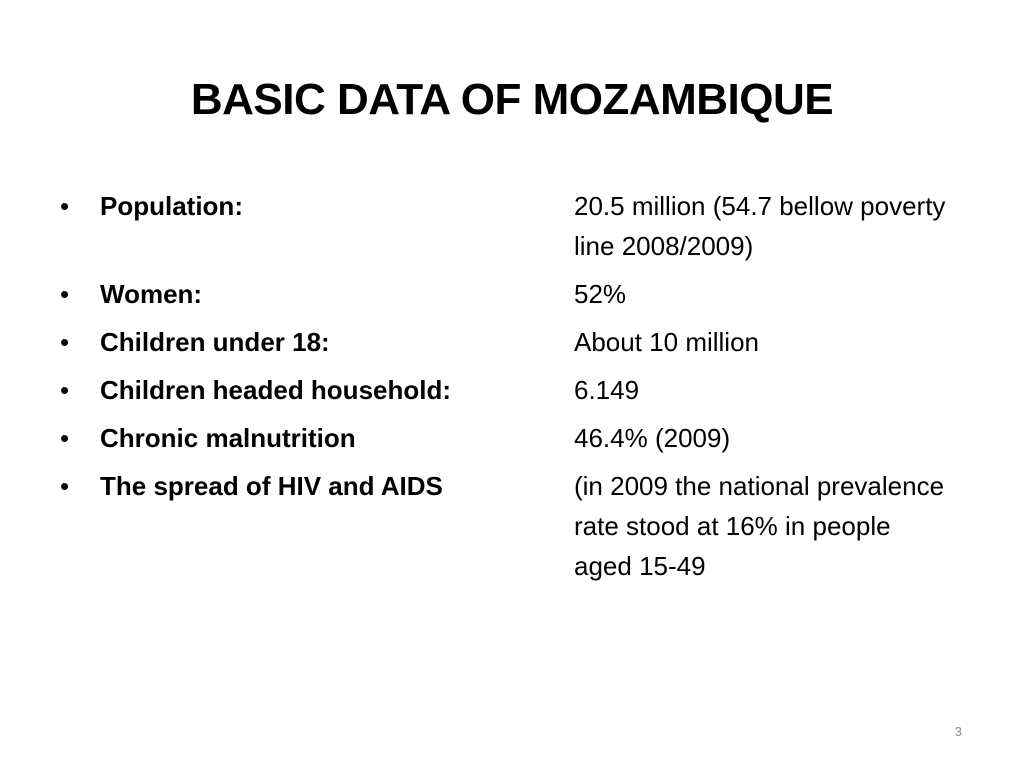 Image resolution: width=1024 pixels, height=768 pixels. Describe the element at coordinates (228, 438) in the screenshot. I see `item-label: Chronic malnutrition` at that location.